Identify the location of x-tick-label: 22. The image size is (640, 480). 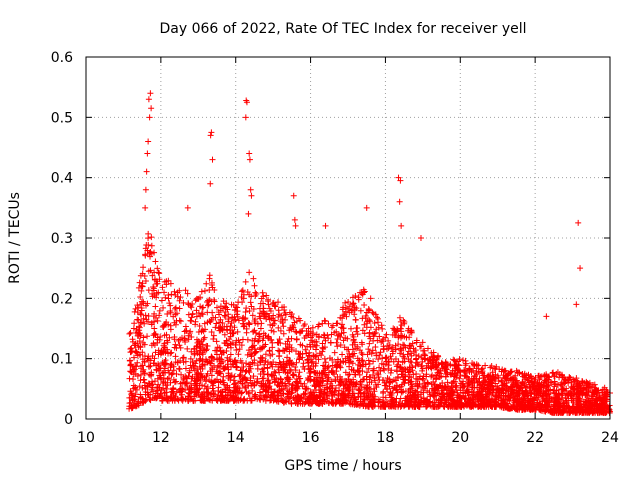
(535, 438).